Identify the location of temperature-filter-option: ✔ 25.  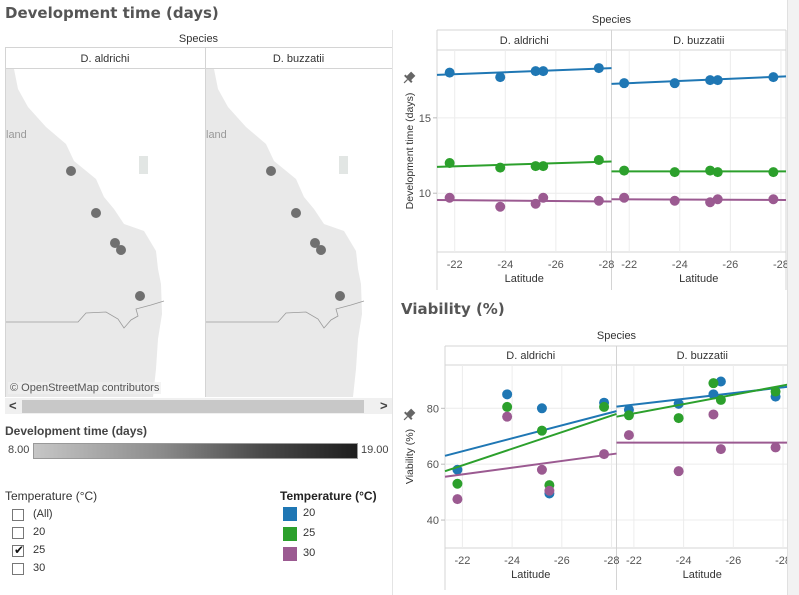
(72, 551).